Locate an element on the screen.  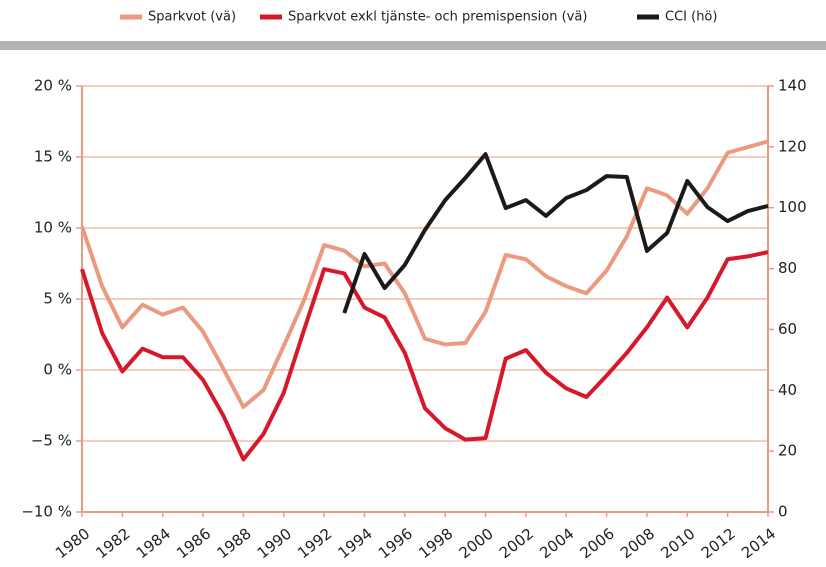
x-tick-label: 1984 is located at coordinates (153, 544).